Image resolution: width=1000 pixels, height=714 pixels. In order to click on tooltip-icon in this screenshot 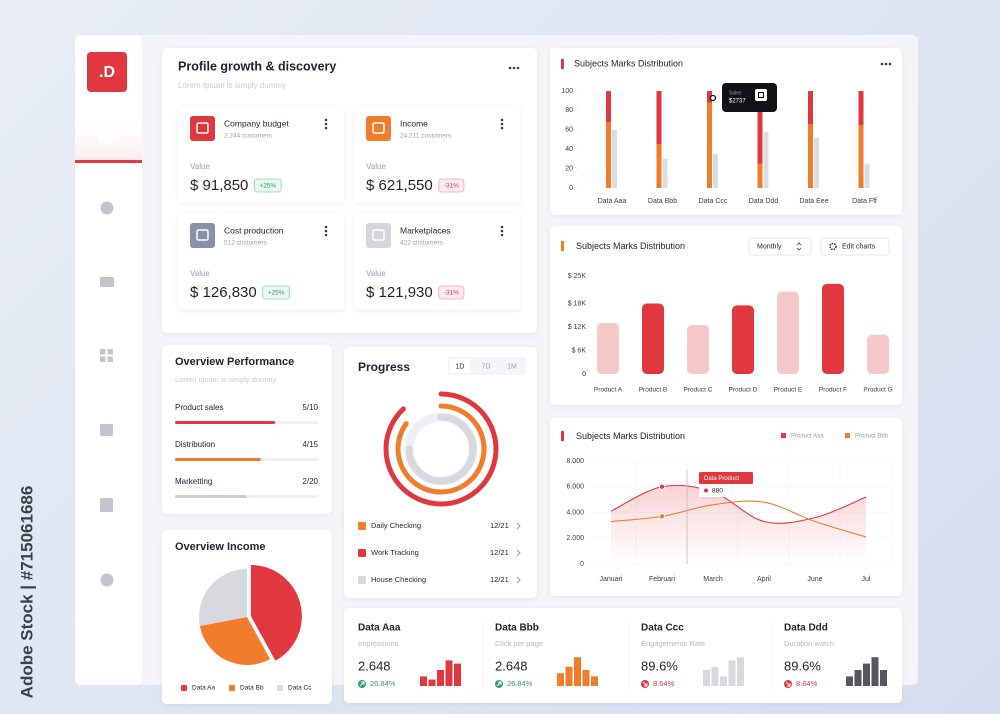, I will do `click(761, 95)`.